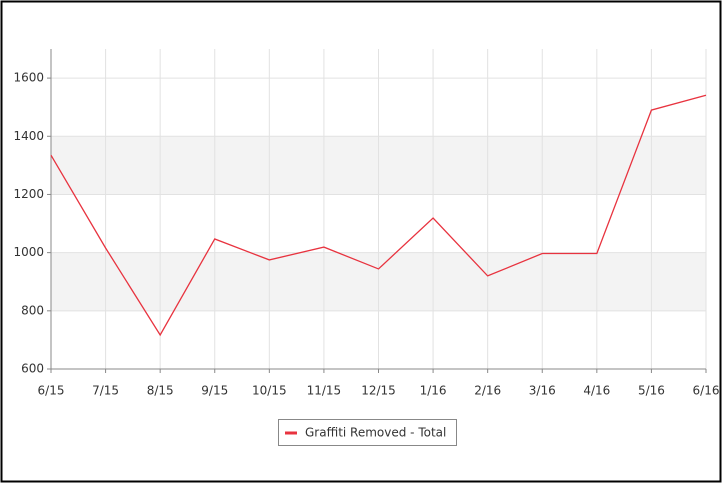  What do you see at coordinates (375, 433) in the screenshot?
I see `legend-label: Graffiti Removed - Total` at bounding box center [375, 433].